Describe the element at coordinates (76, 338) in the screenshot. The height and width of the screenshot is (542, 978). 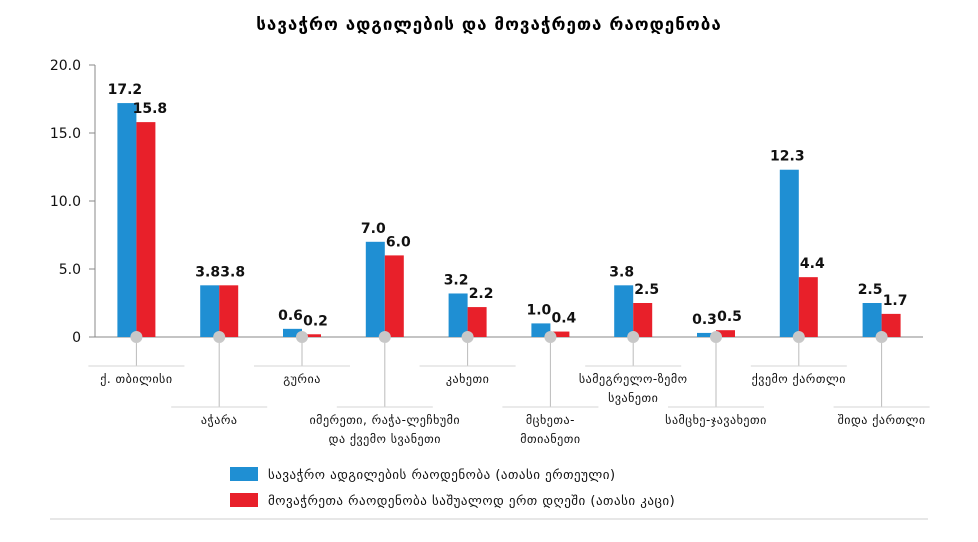
I see `y-tick-label: 0` at that location.